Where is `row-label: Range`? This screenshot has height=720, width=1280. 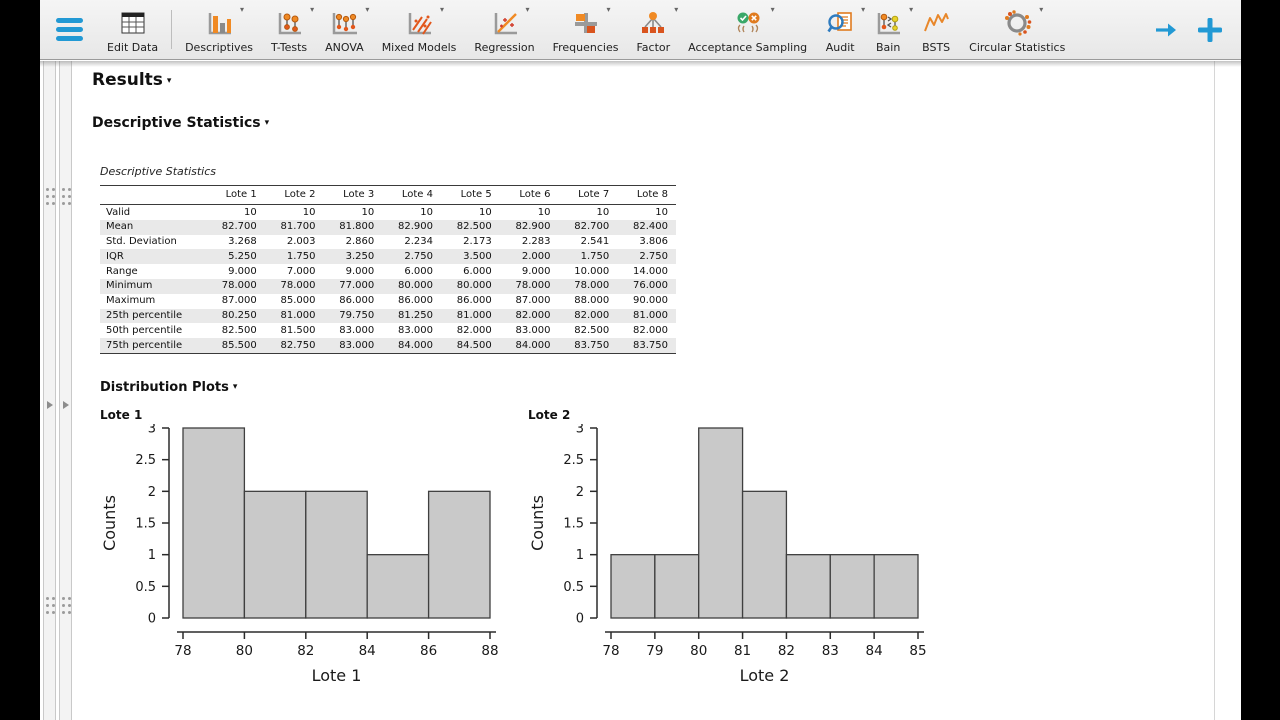 row-label: Range is located at coordinates (122, 271).